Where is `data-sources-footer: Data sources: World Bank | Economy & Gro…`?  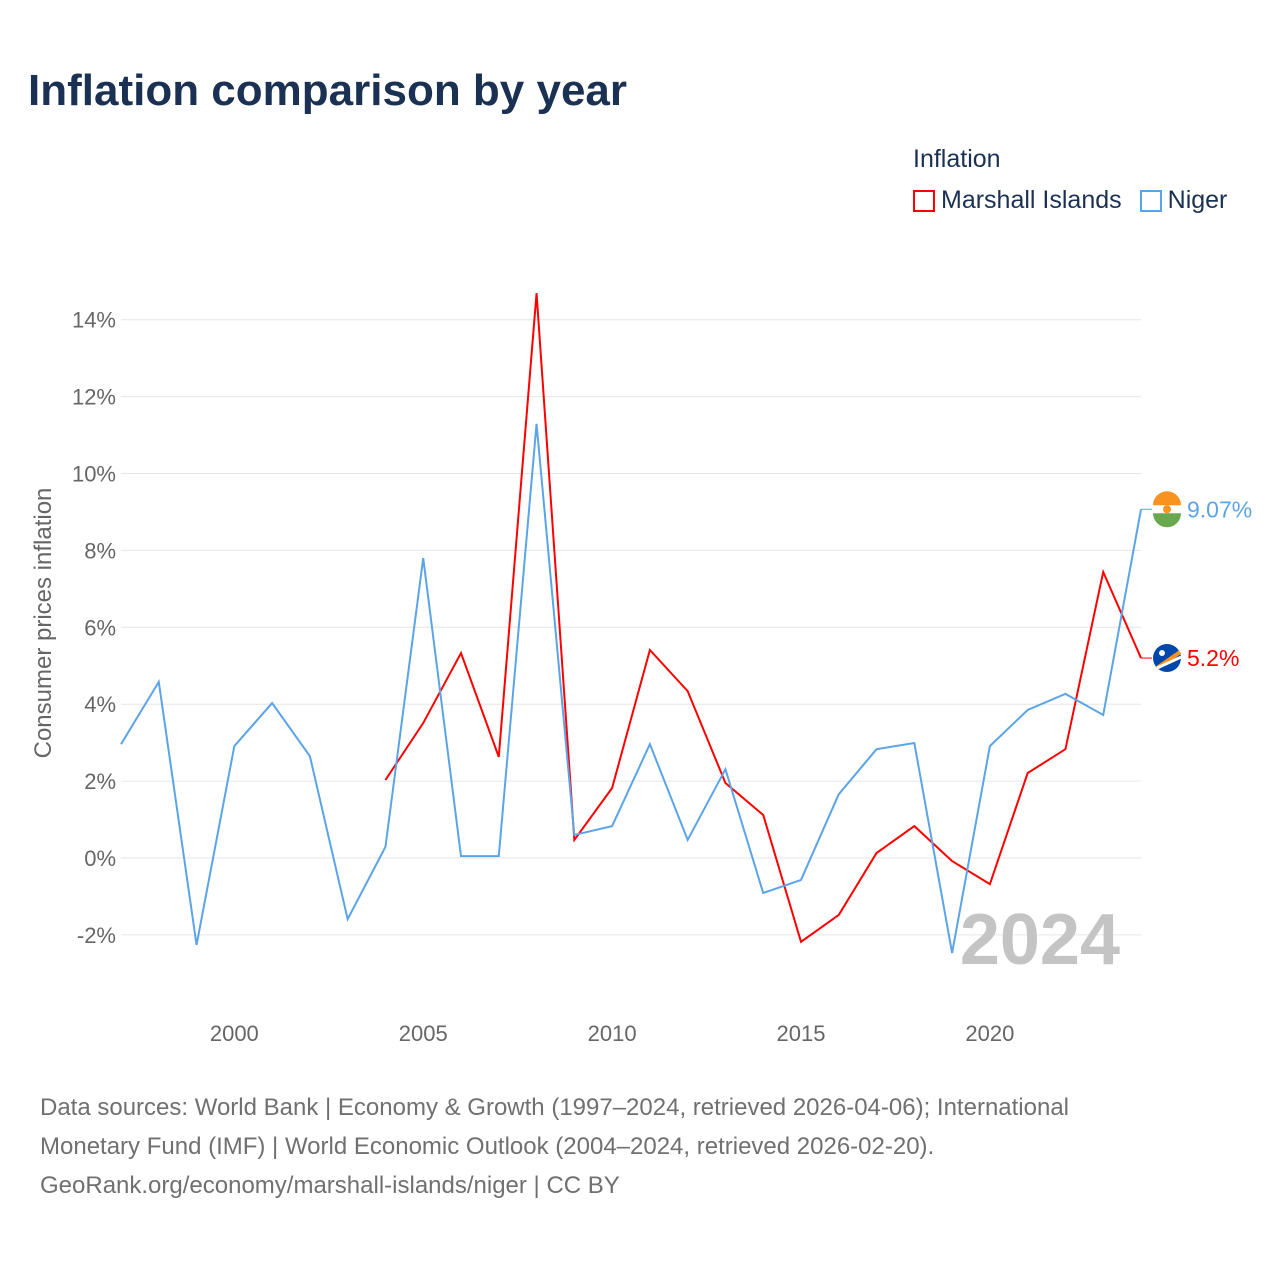
data-sources-footer: Data sources: World Bank | Economy & Gro… is located at coordinates (650, 1146).